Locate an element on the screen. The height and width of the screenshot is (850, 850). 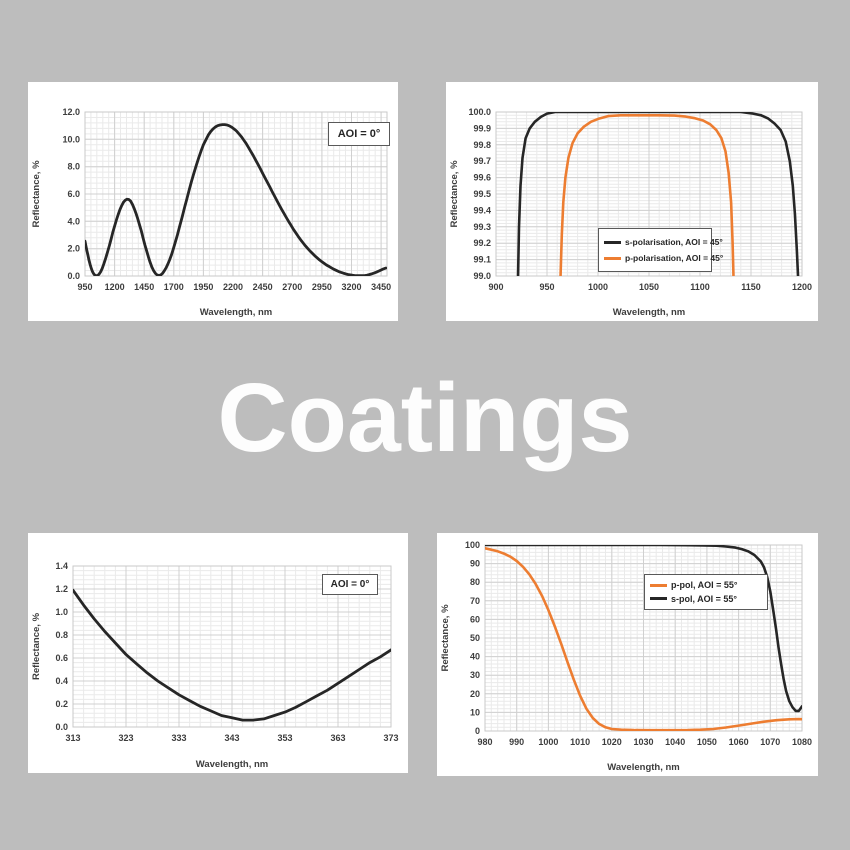
svg-text: 343 is located at coordinates (231, 738).